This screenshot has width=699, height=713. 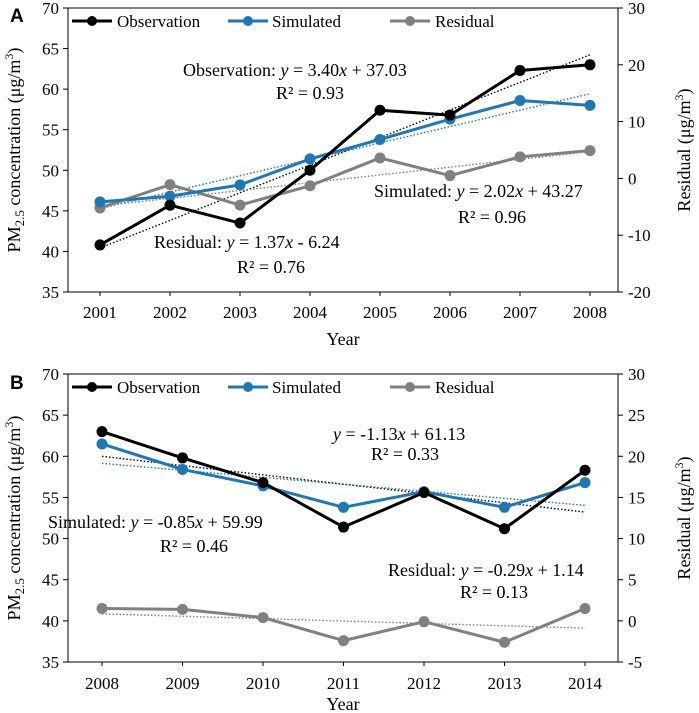 I want to click on r-squared-annotation: R² = 0.46, so click(x=194, y=546).